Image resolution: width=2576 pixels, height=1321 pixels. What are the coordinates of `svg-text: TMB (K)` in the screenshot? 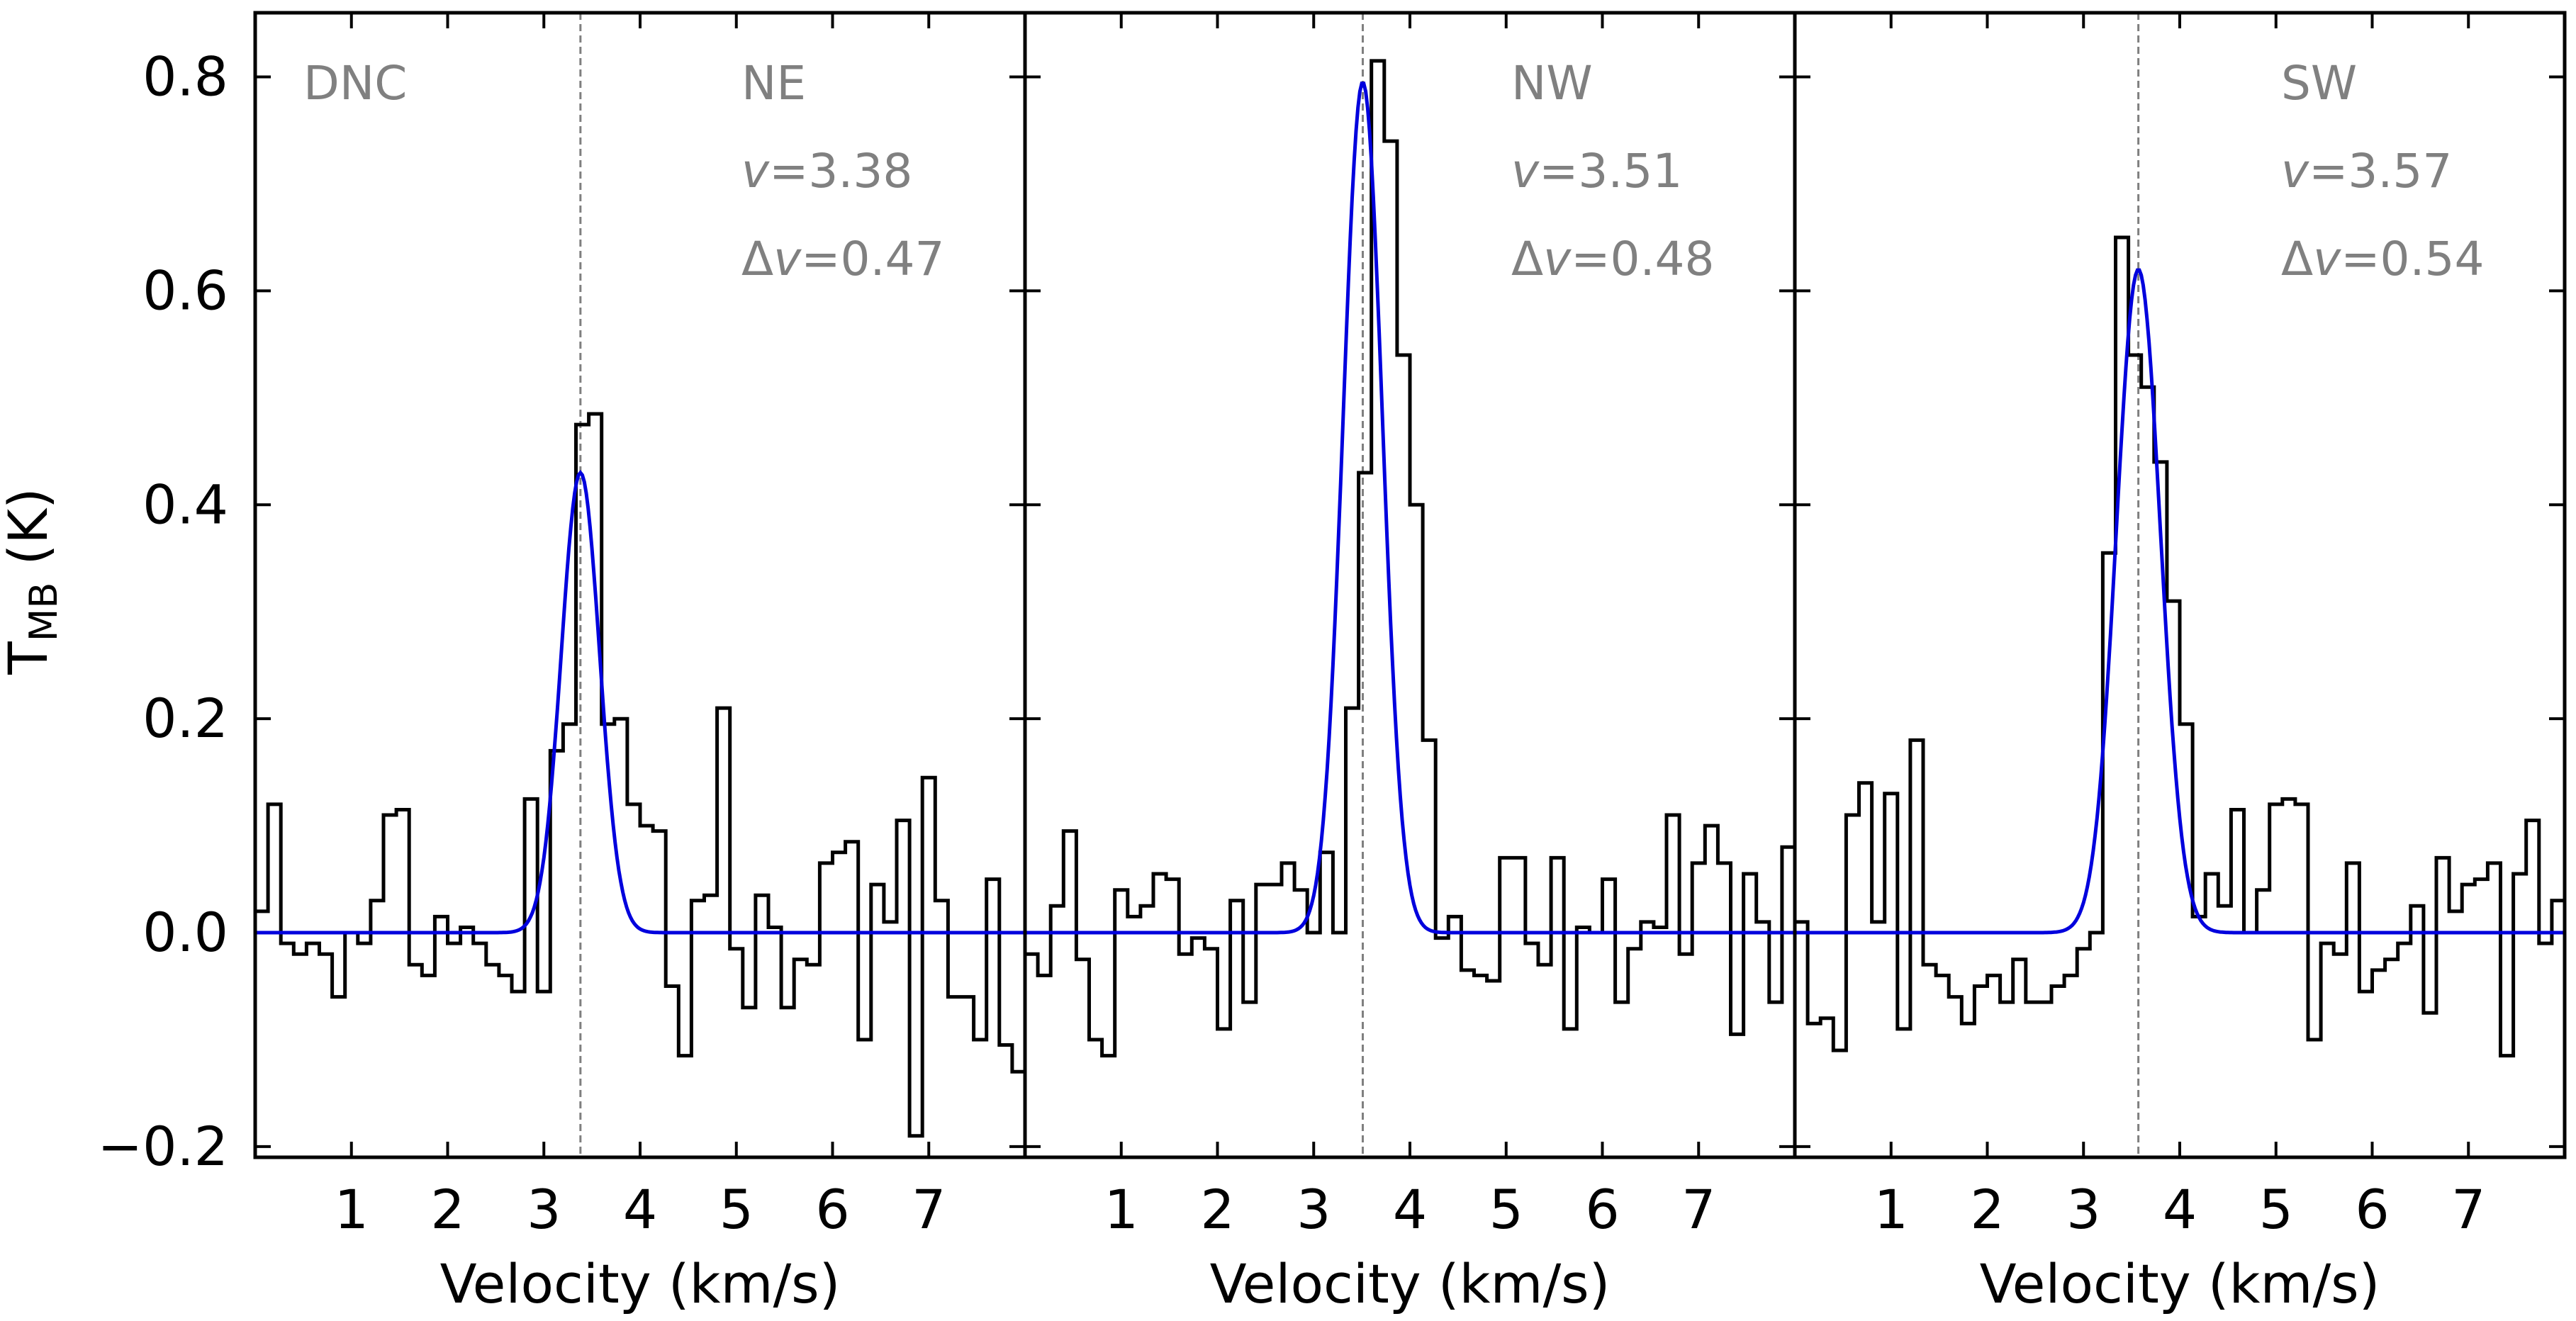 It's located at (33, 581).